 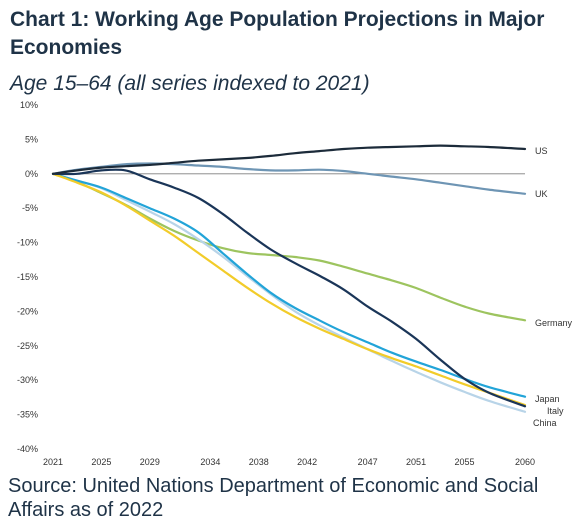 What do you see at coordinates (27, 449) in the screenshot?
I see `y-tick-label: -40%` at bounding box center [27, 449].